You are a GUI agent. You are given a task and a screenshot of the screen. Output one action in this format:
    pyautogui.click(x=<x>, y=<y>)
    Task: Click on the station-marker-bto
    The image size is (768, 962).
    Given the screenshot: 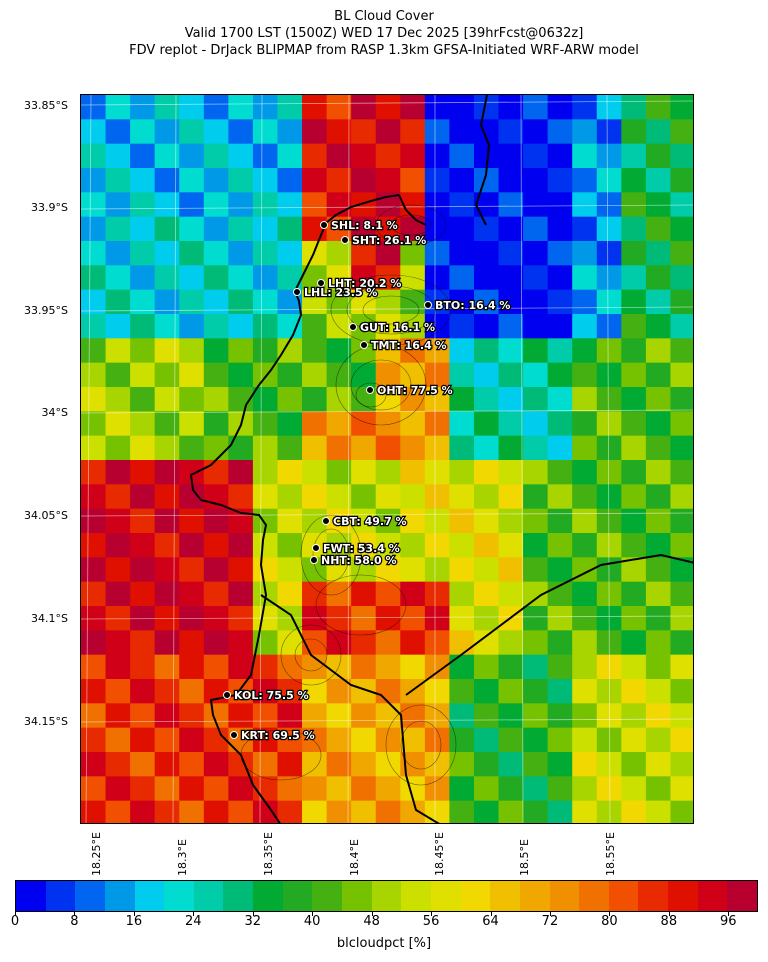 What is the action you would take?
    pyautogui.click(x=428, y=305)
    